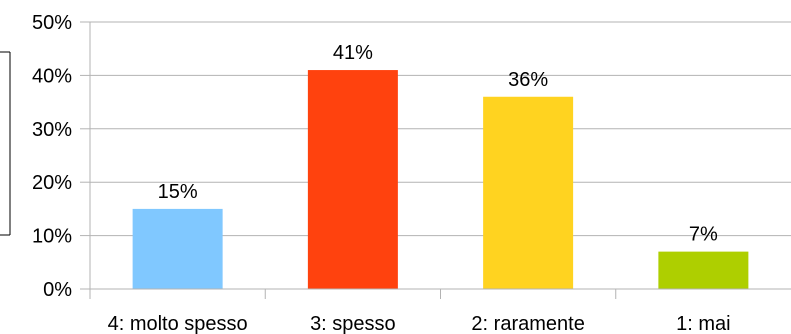 This screenshot has width=791, height=334. I want to click on x-tick-label: 4: molto spesso, so click(178, 323).